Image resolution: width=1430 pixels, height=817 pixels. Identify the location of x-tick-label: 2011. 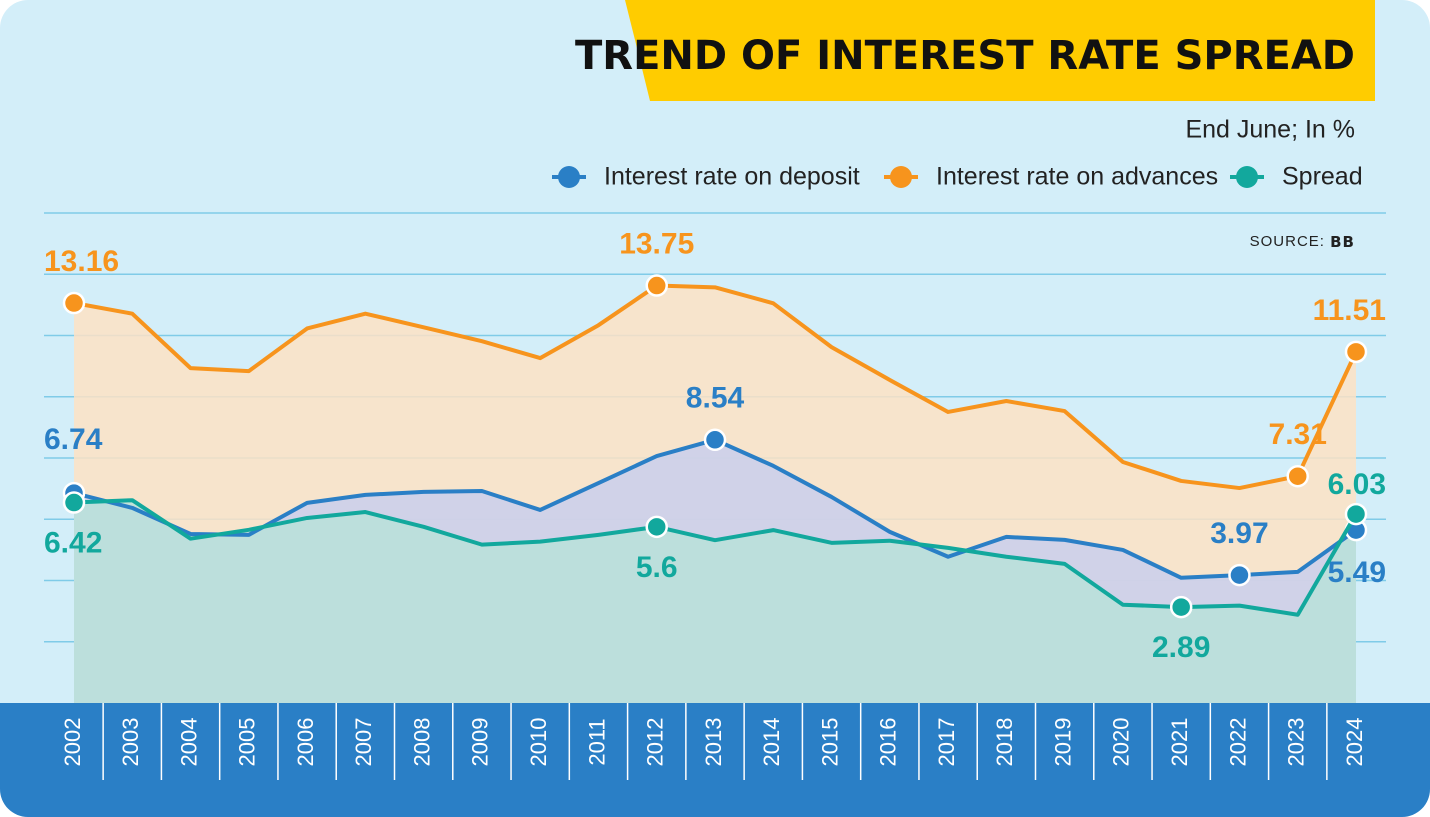
(596, 741).